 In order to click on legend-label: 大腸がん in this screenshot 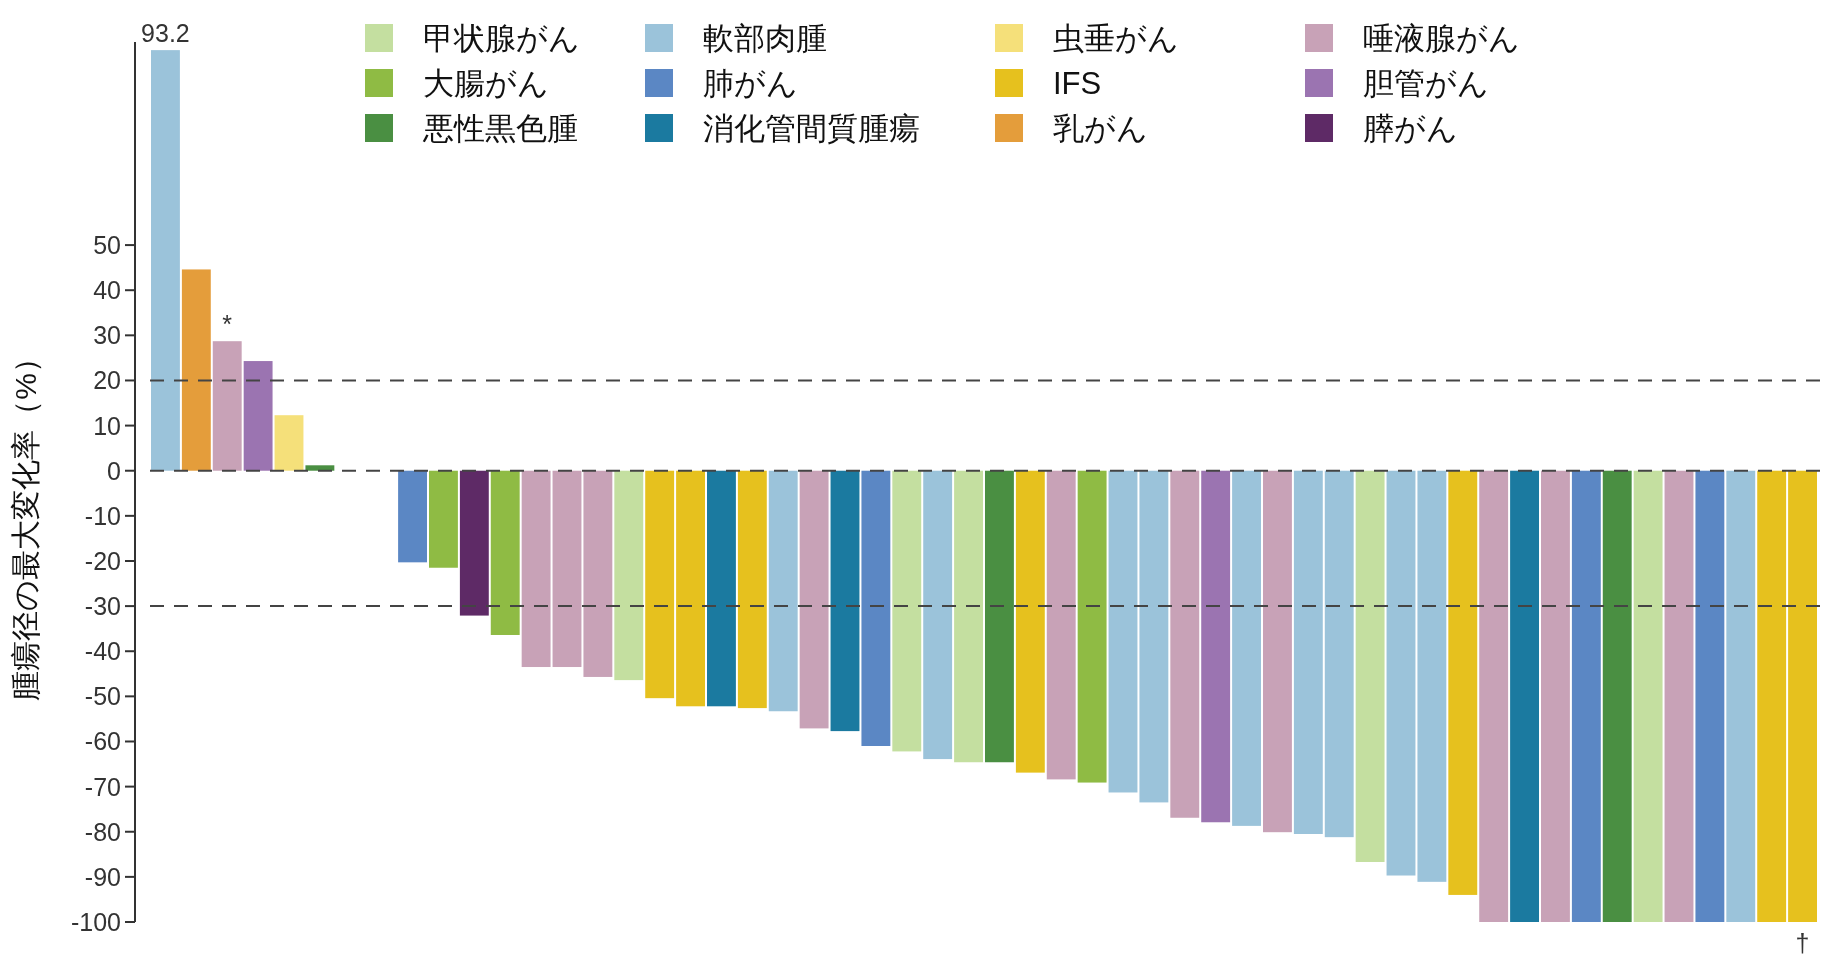, I will do `click(486, 83)`.